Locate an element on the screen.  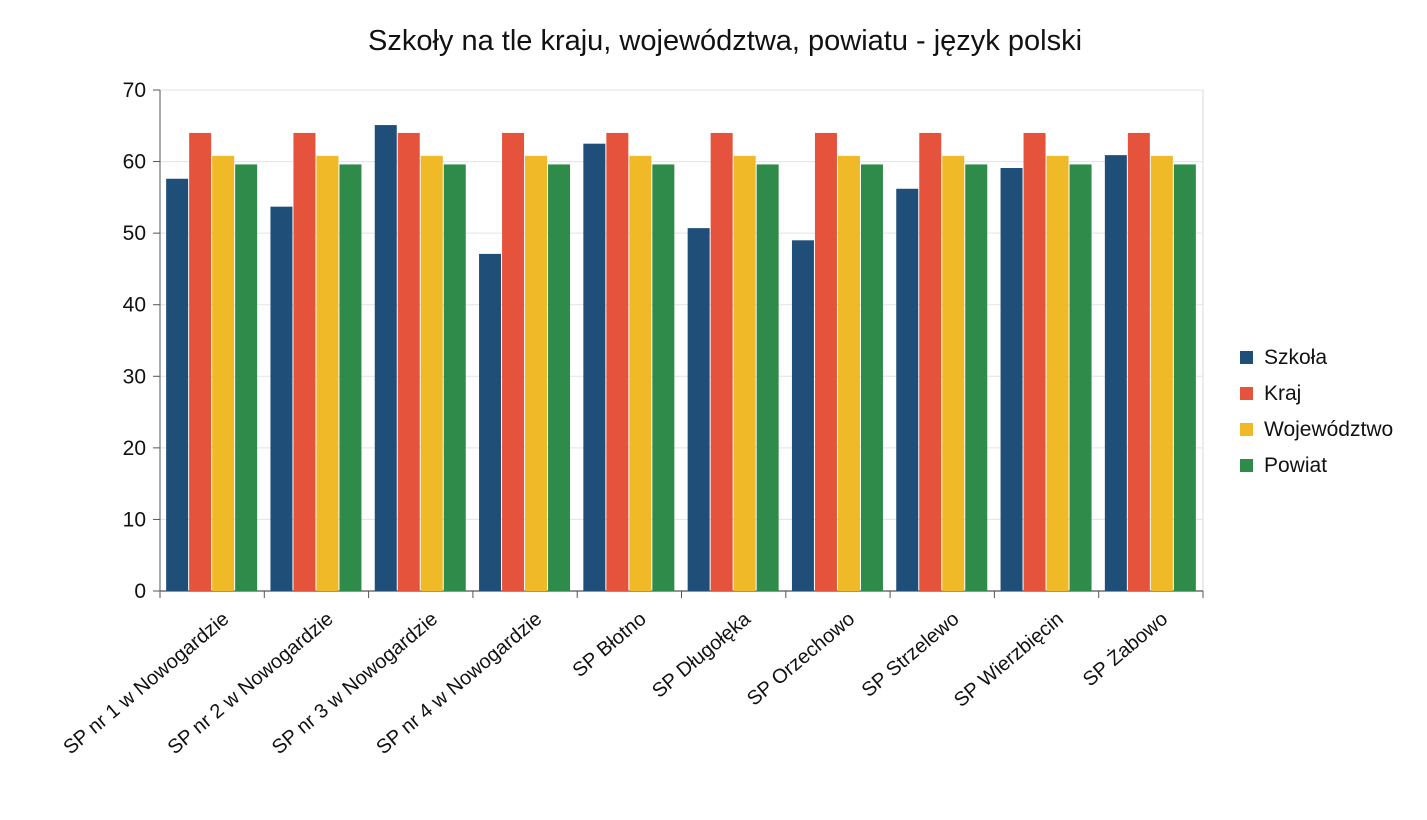
bar-szkoła-0 is located at coordinates (177, 384).